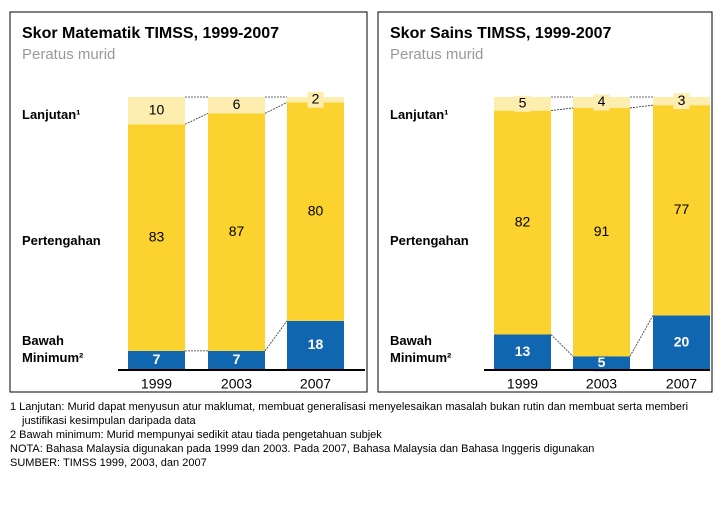  What do you see at coordinates (150, 33) in the screenshot?
I see `chart-title: Skor Matematik TIMSS, 1999-2007` at bounding box center [150, 33].